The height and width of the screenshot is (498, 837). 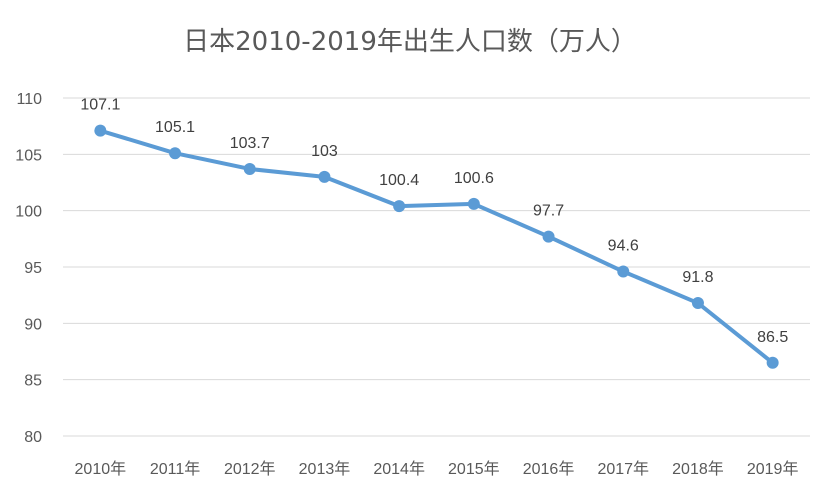 I want to click on data-label: 100.6, so click(x=474, y=178).